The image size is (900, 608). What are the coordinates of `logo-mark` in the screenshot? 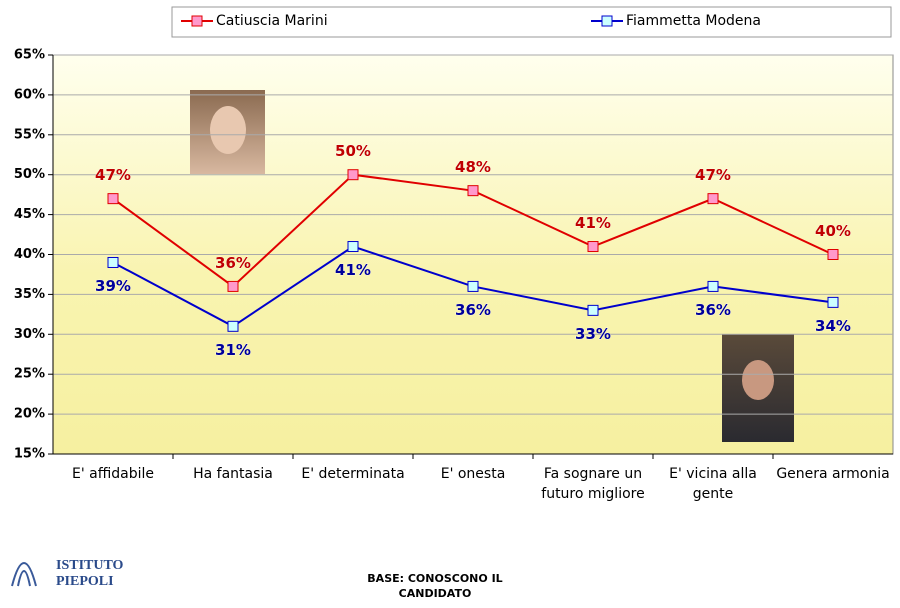 It's located at (24, 574).